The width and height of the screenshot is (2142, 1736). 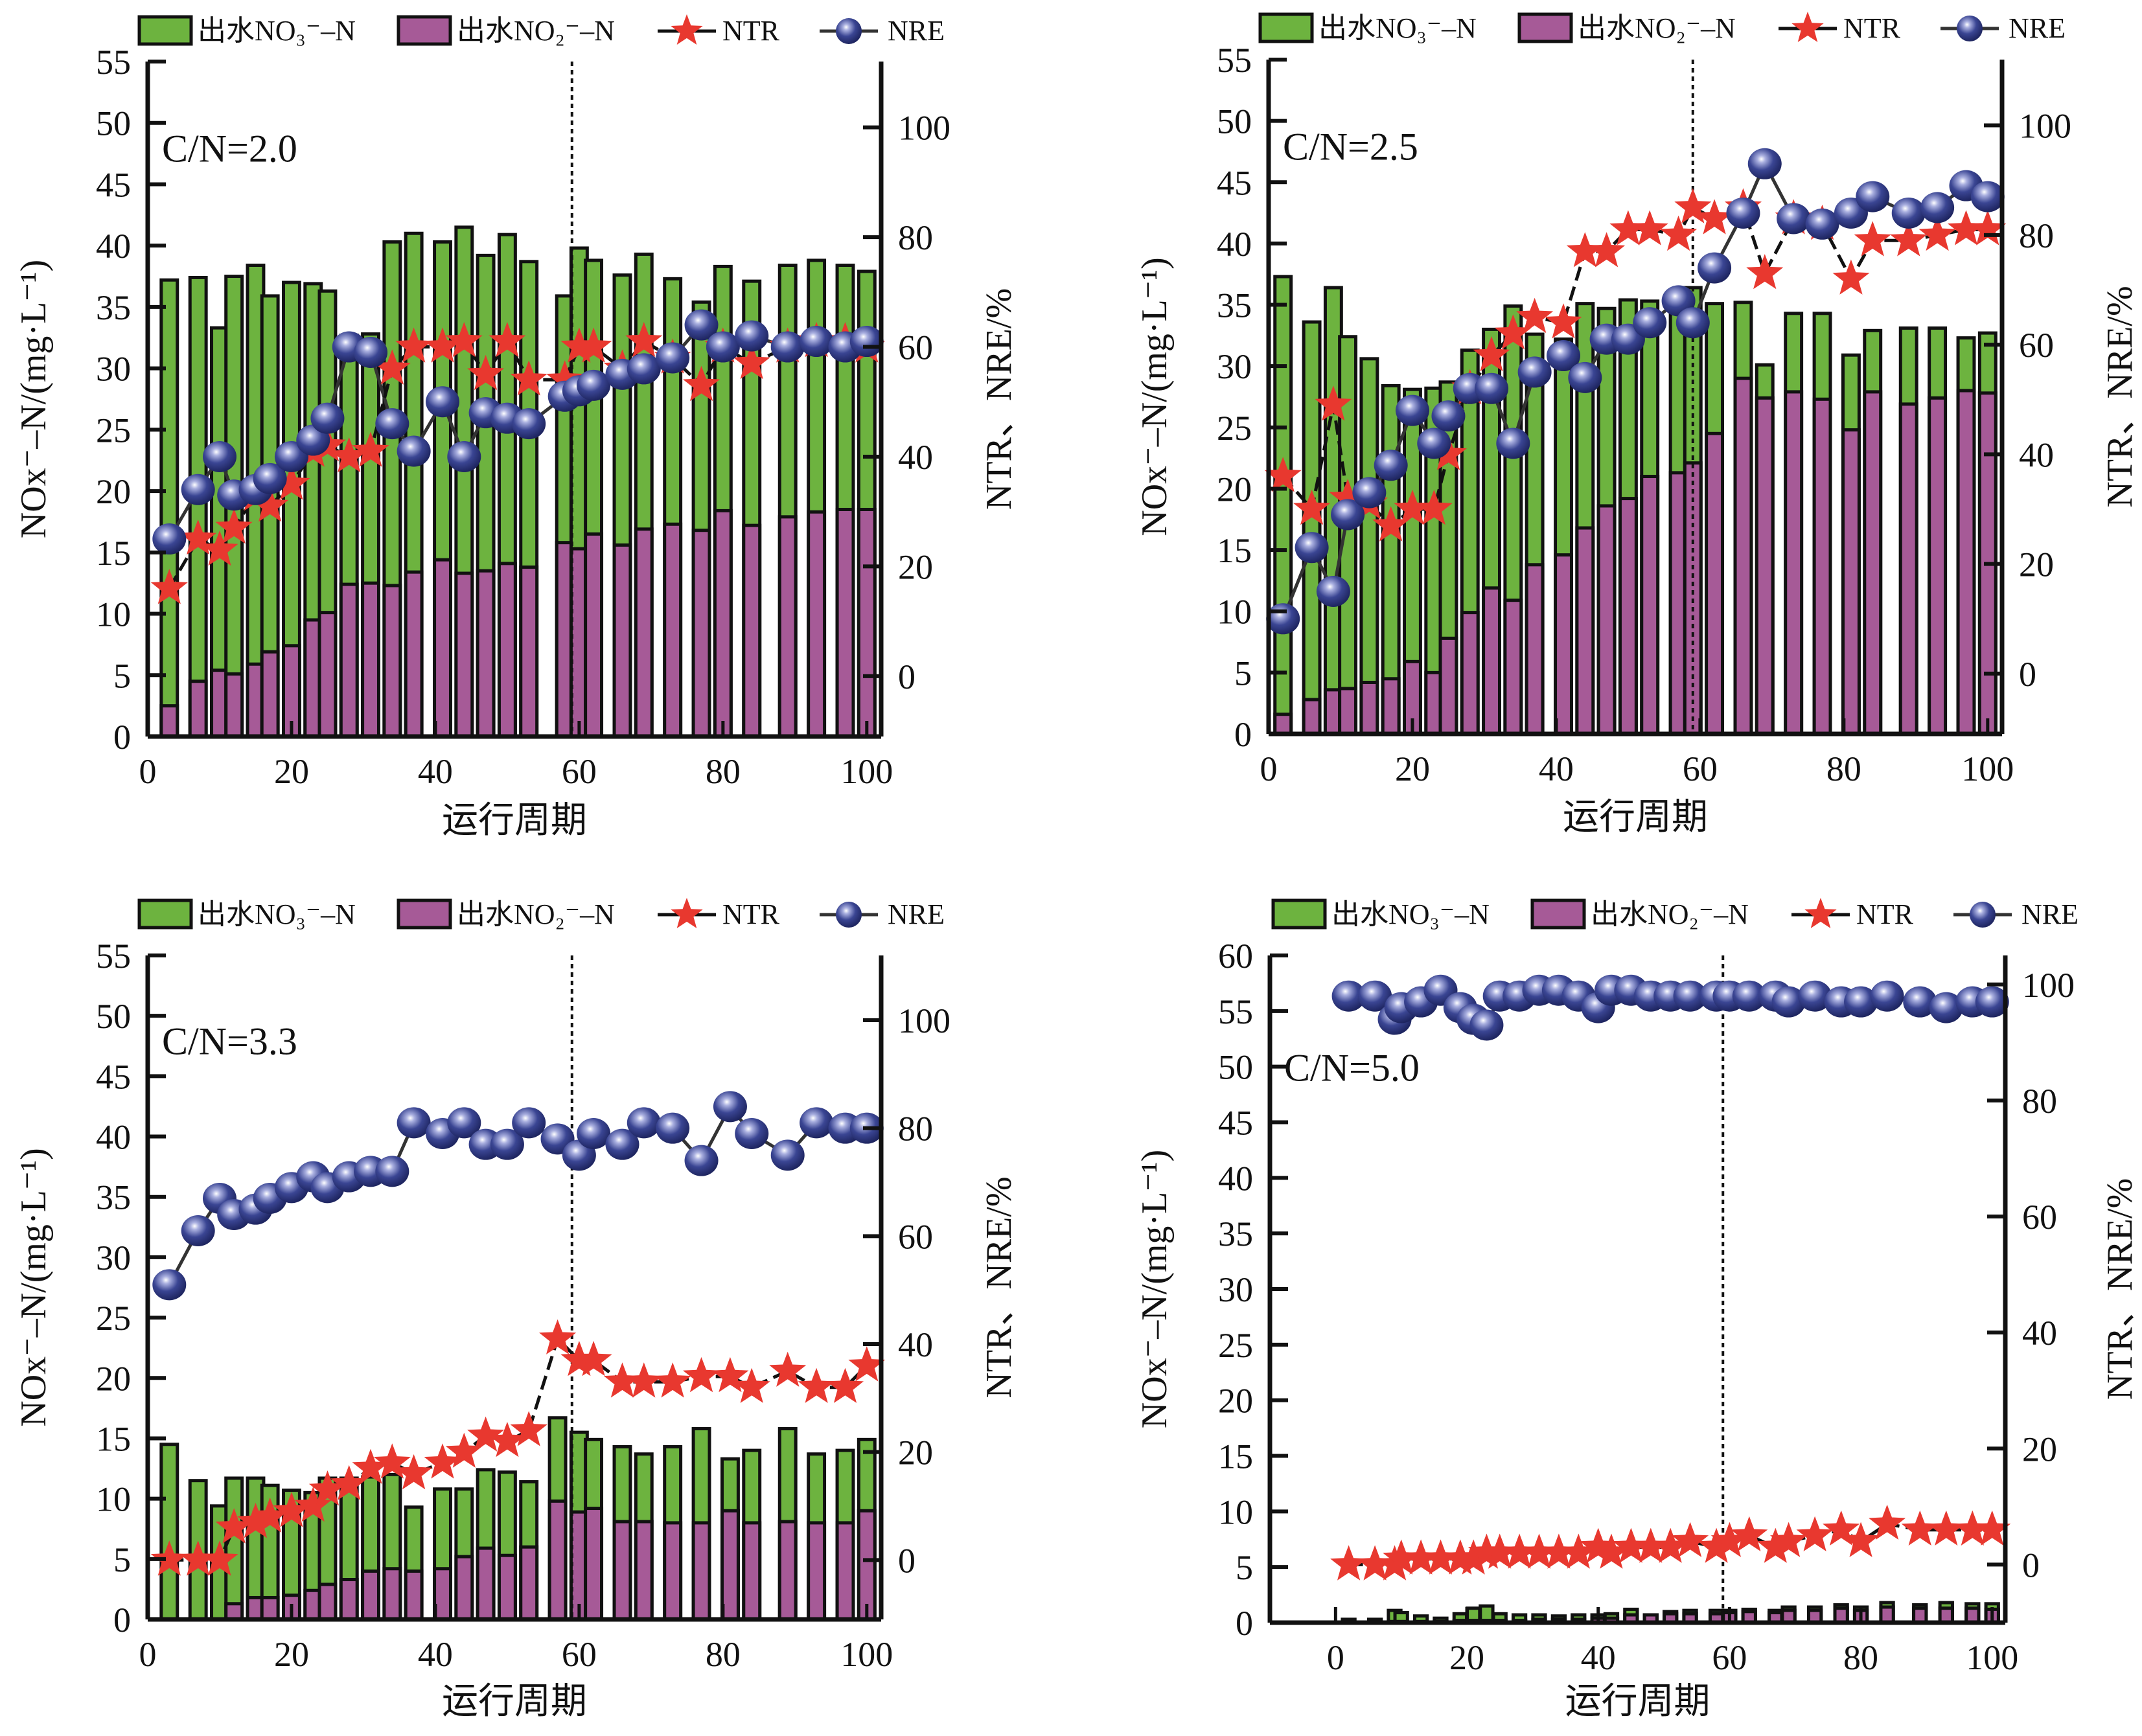 What do you see at coordinates (1236, 1123) in the screenshot?
I see `y-tick-label: 45` at bounding box center [1236, 1123].